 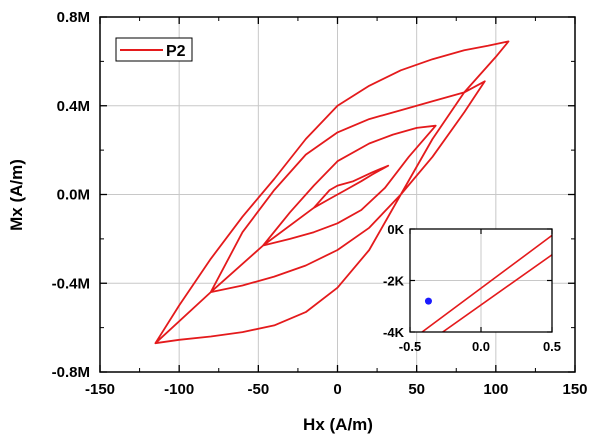 I want to click on x-tick-label: 100, so click(x=495, y=389).